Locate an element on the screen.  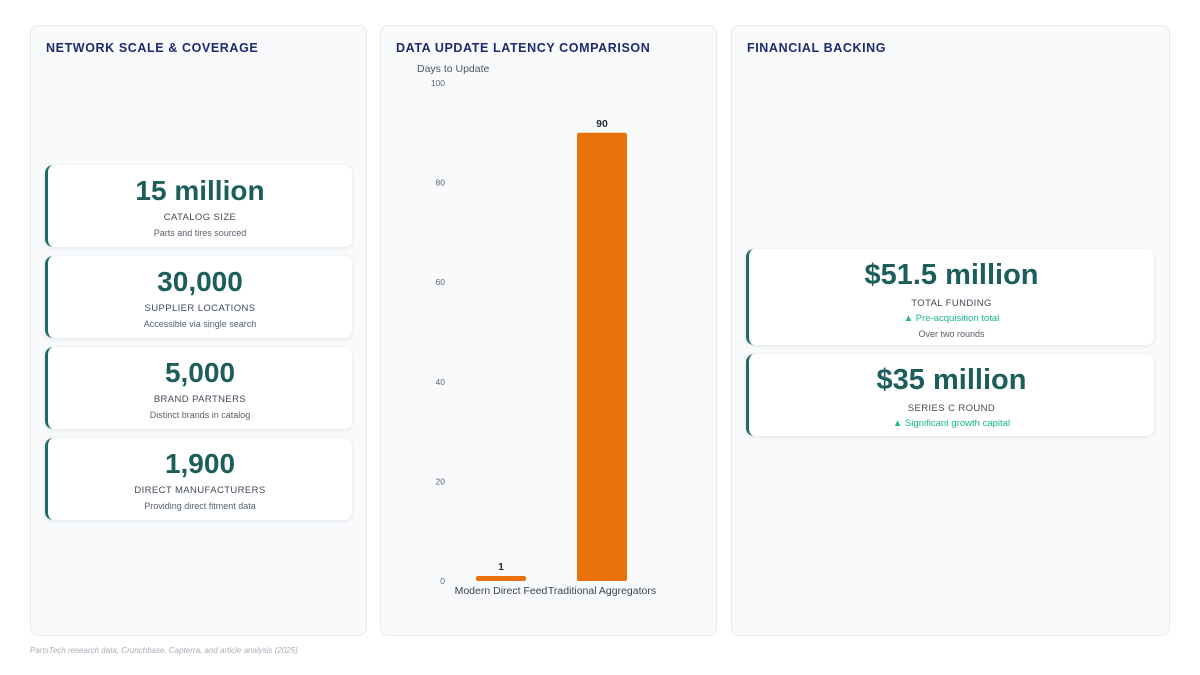
stat-value: 30,000 is located at coordinates (200, 281).